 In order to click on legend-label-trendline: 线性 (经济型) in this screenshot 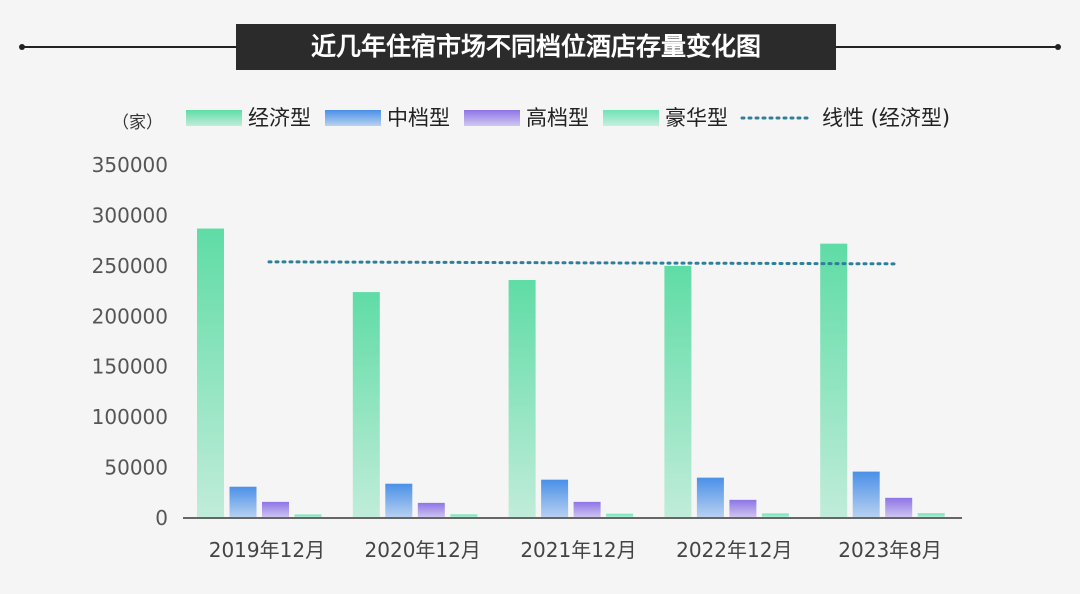, I will do `click(886, 118)`.